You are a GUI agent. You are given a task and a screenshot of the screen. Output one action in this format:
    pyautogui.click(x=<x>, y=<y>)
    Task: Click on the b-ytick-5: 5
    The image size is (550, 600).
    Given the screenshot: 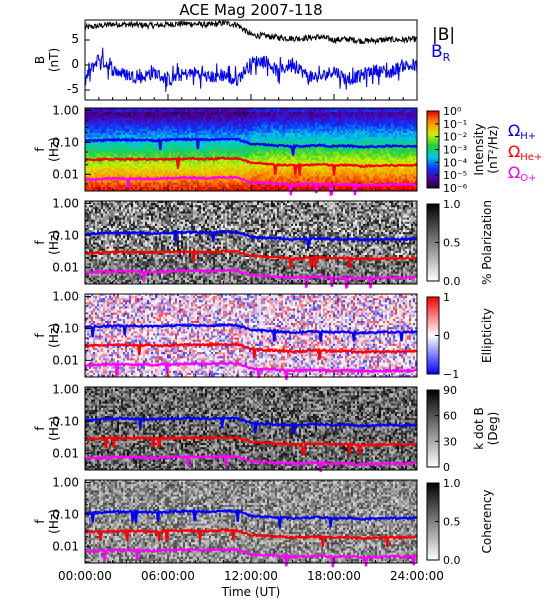 What is the action you would take?
    pyautogui.click(x=75, y=39)
    